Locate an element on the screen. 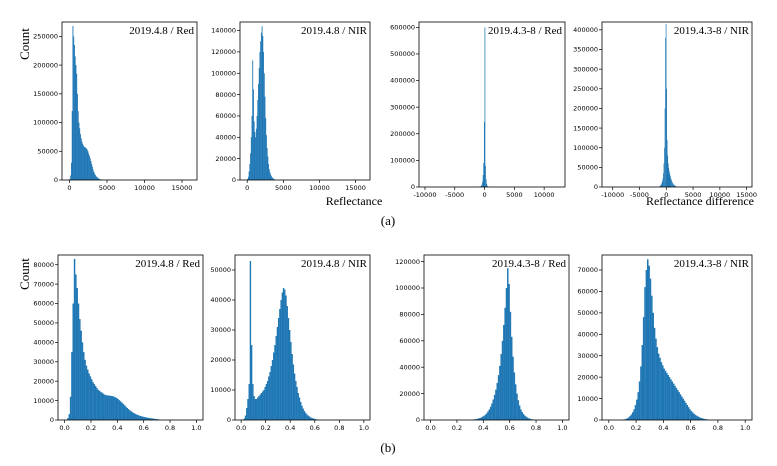 The image size is (777, 466). y-tick-label: 140000 is located at coordinates (223, 31).